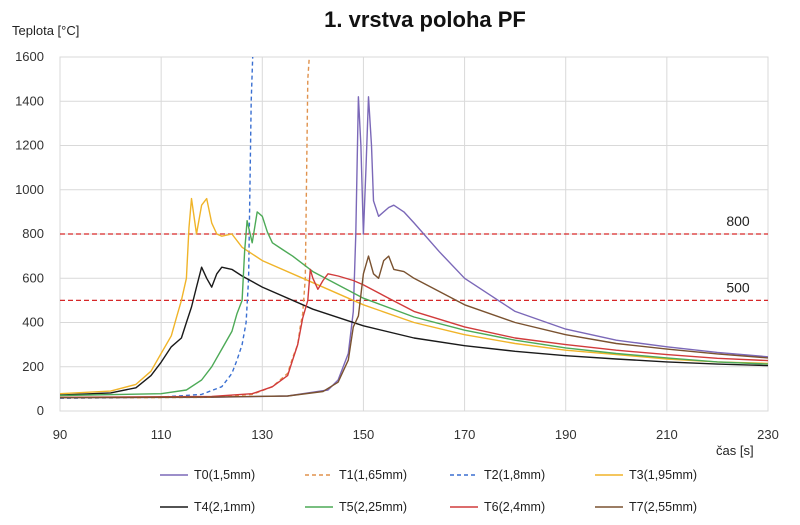 Image resolution: width=800 pixels, height=525 pixels. I want to click on x-tick-label: 170, so click(465, 434).